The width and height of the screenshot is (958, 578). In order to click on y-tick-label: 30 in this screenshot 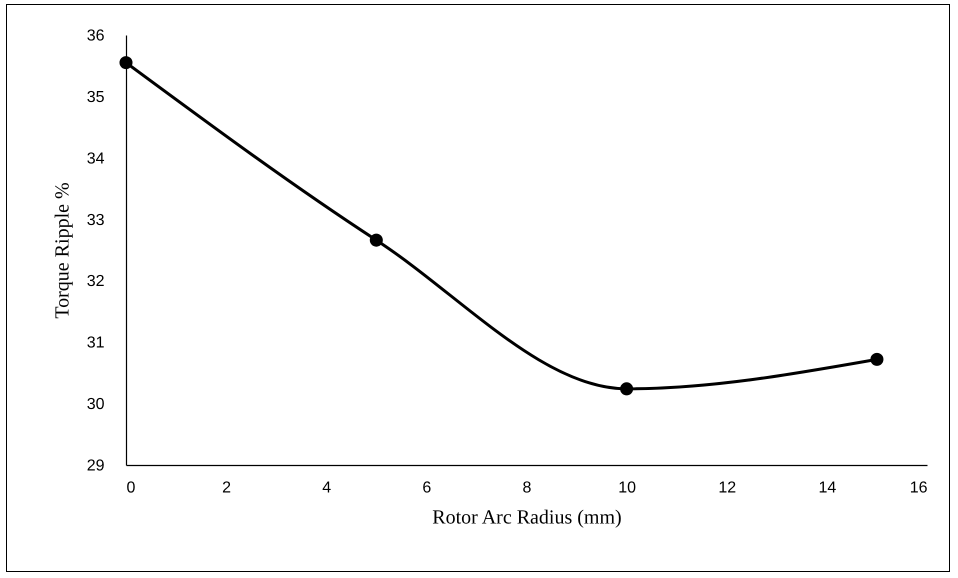, I will do `click(95, 405)`.